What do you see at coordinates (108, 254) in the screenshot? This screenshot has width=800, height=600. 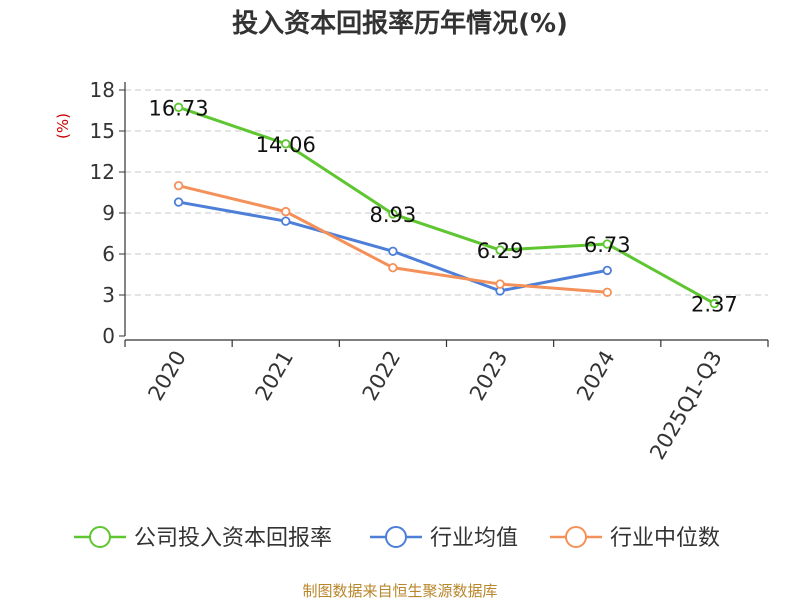 I see `y-tick-label: 6` at bounding box center [108, 254].